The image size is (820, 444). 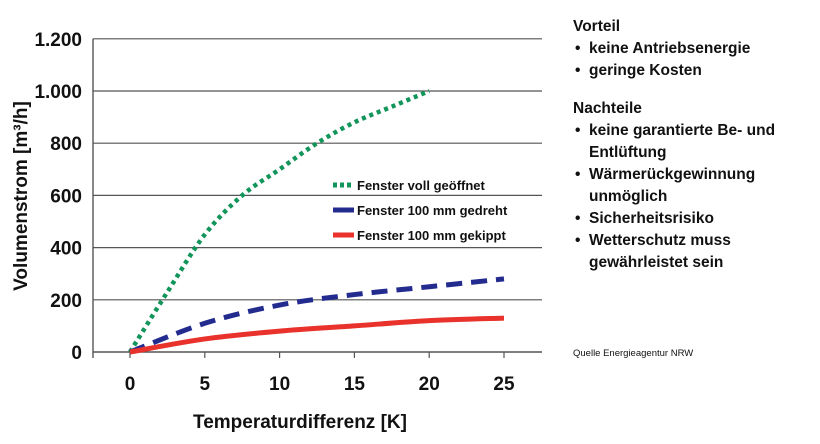 I want to click on list-item: Wetterschutz muss gewährleistet sein, so click(x=695, y=252).